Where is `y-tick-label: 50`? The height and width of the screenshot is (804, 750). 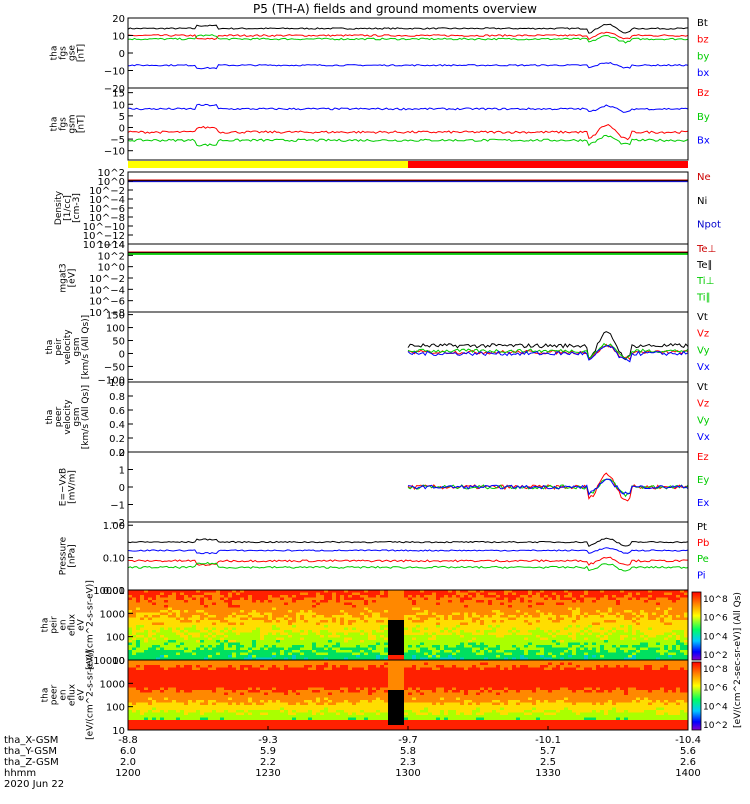
y-tick-label: 50 is located at coordinates (118, 342).